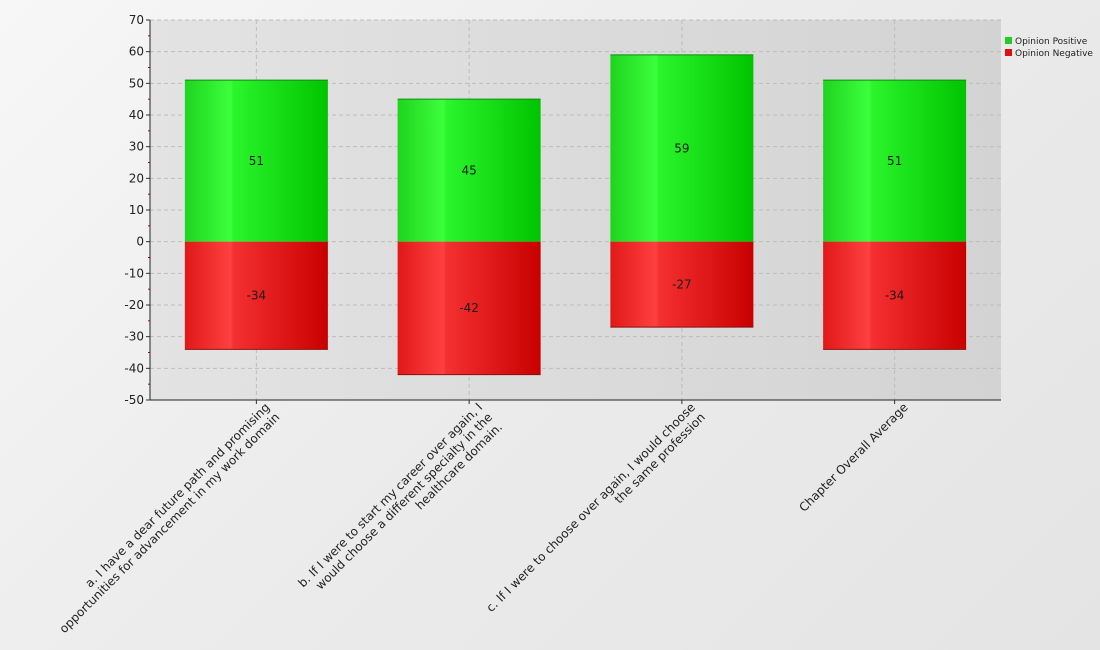  What do you see at coordinates (136, 83) in the screenshot?
I see `y-tick-label: 50` at bounding box center [136, 83].